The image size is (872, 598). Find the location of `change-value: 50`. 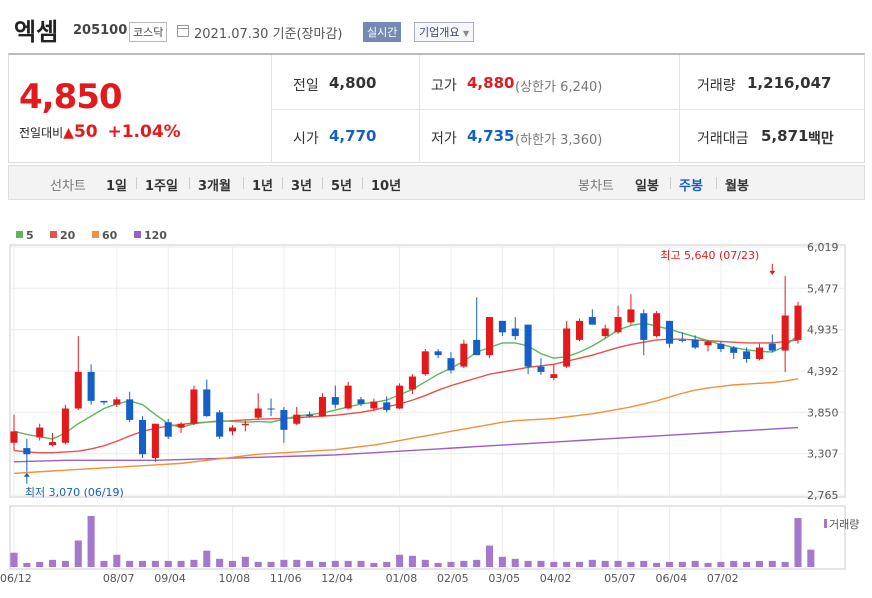

change-value: 50 is located at coordinates (85, 132).